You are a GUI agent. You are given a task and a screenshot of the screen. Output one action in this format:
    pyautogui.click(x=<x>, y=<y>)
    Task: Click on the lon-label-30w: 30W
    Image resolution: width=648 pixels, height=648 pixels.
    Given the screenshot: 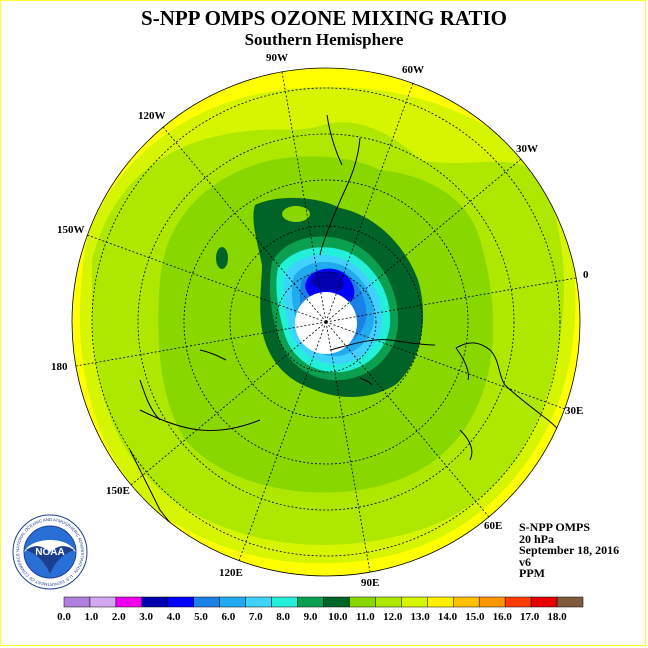 What is the action you would take?
    pyautogui.click(x=527, y=149)
    